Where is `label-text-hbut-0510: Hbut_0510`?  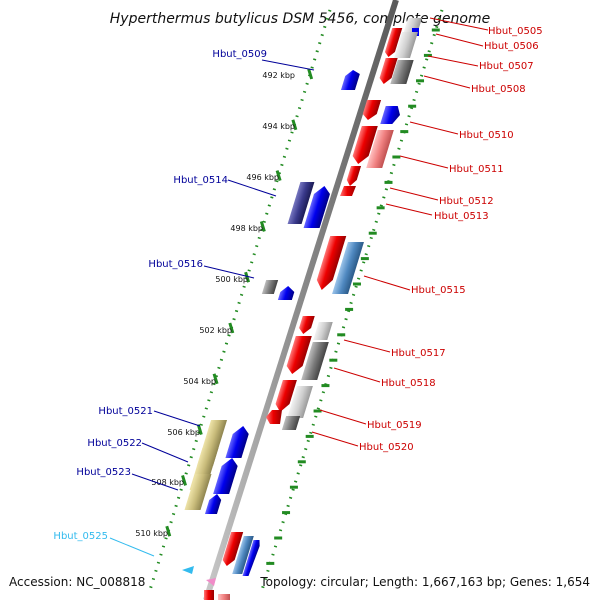
label-text-hbut-0510: Hbut_0510 is located at coordinates (486, 135).